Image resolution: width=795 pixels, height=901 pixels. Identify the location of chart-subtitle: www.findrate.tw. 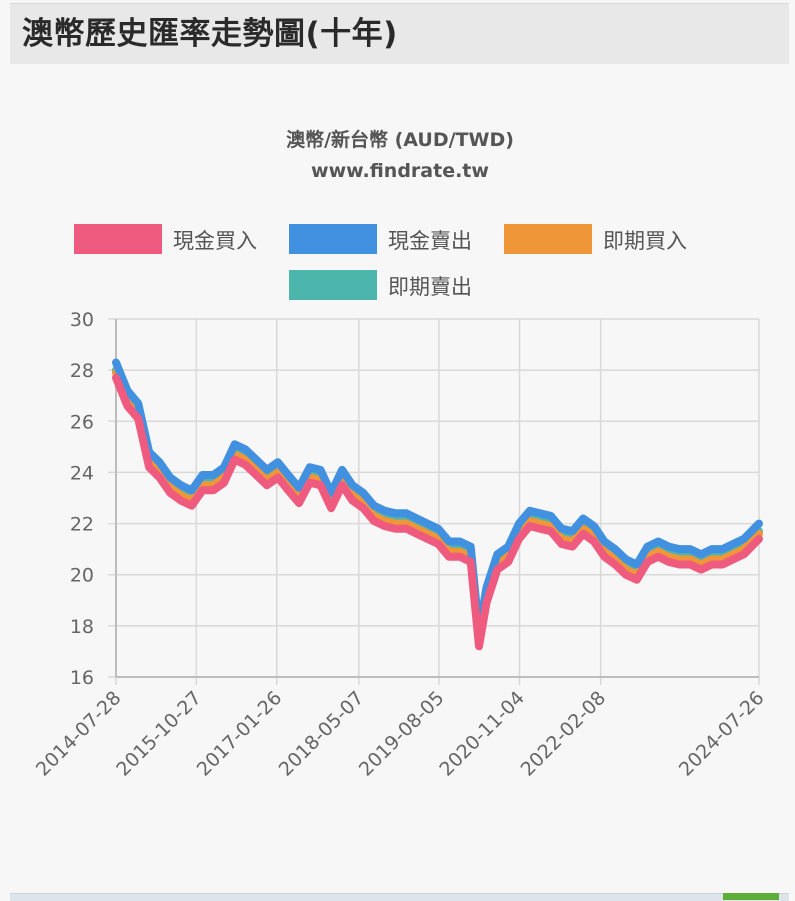
(400, 171).